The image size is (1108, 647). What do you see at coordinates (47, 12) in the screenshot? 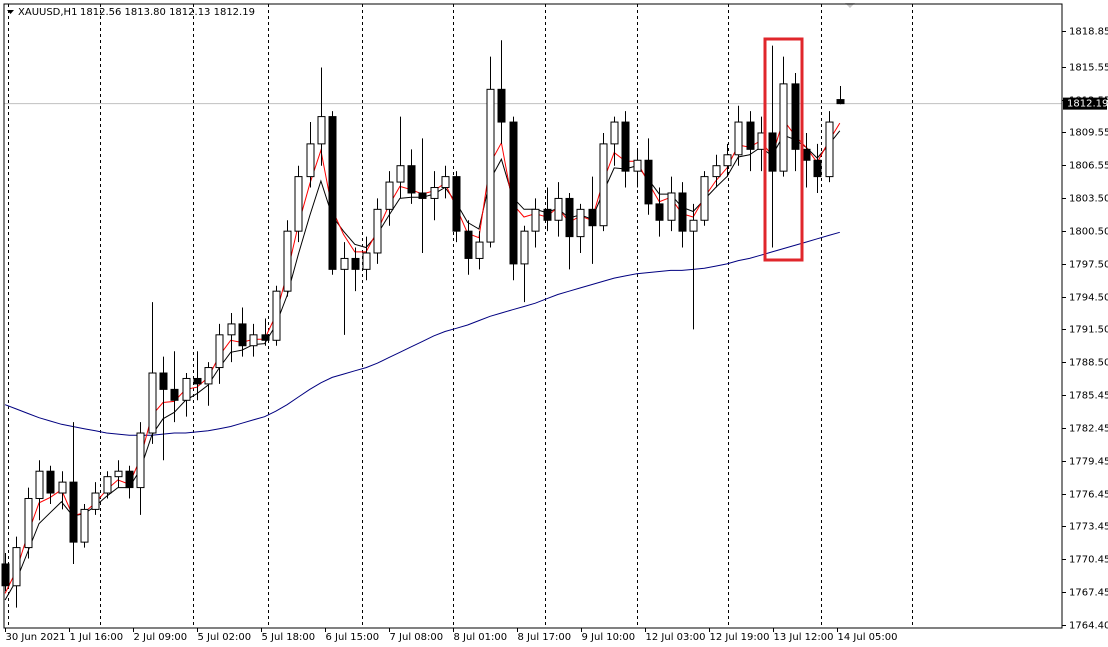
I see `symbol: XAUUSD,H1` at bounding box center [47, 12].